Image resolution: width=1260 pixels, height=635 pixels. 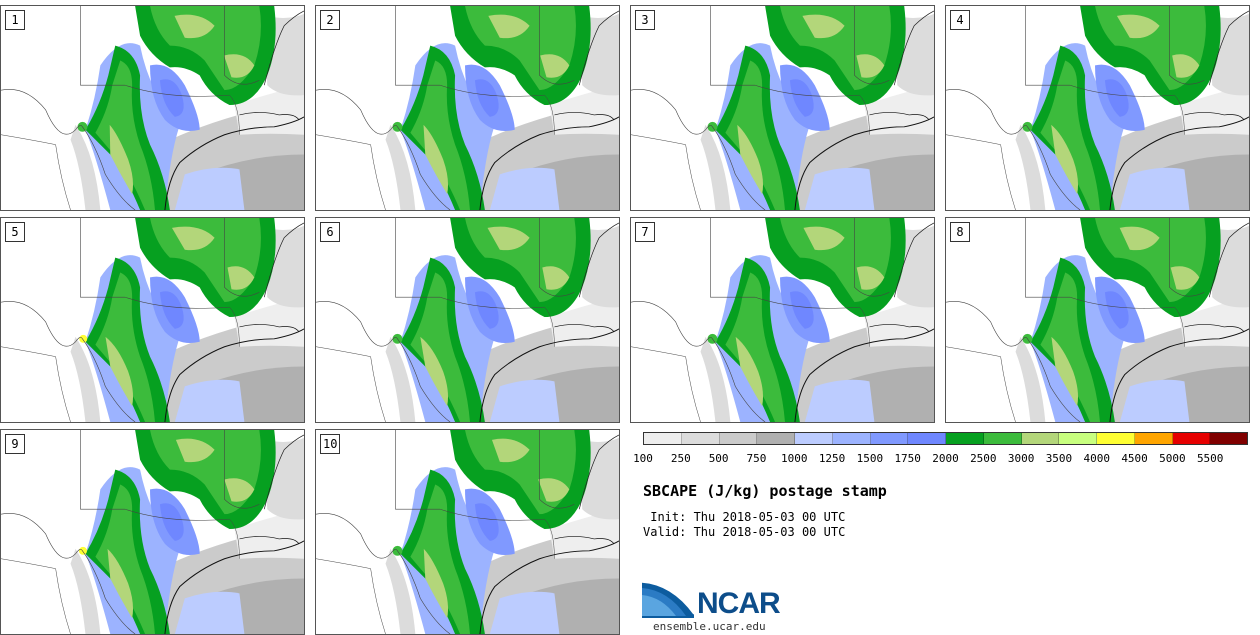 I want to click on chart-title: SBCAPE (J/kg) postage stamp, so click(x=765, y=491).